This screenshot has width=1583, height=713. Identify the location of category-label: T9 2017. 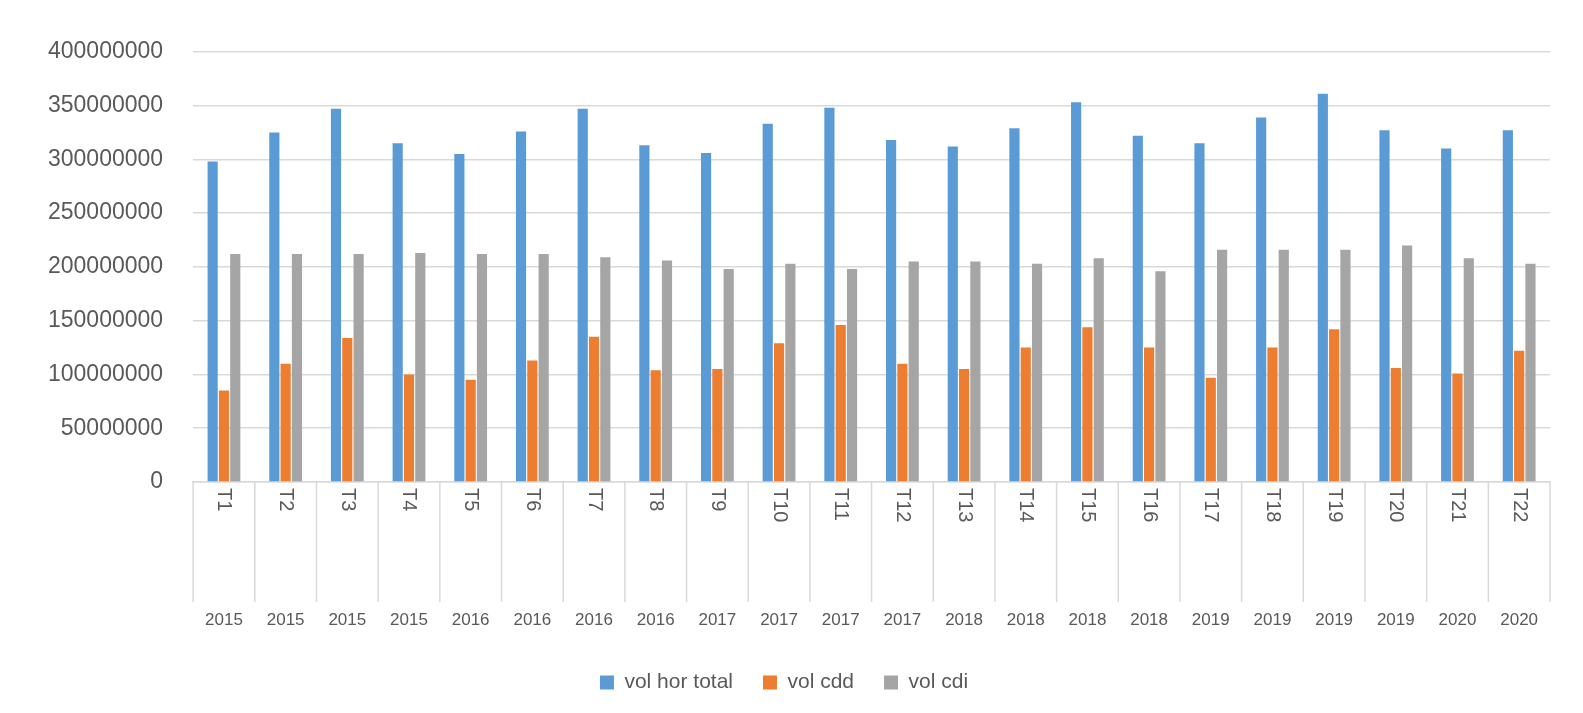
(717, 558).